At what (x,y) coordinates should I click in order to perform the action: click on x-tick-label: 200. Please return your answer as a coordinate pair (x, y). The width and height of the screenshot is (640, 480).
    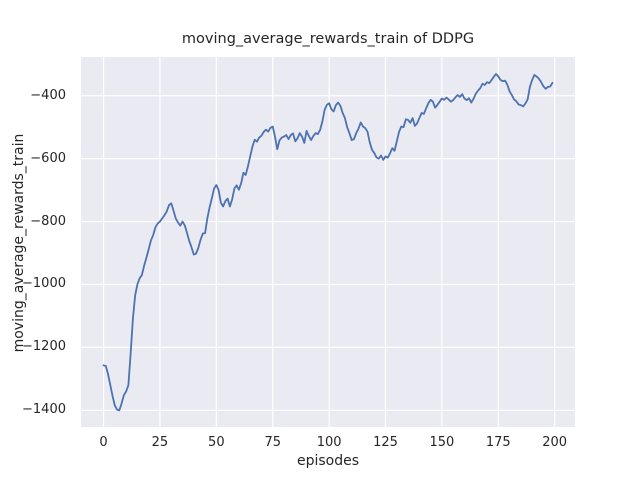
    Looking at the image, I should click on (555, 442).